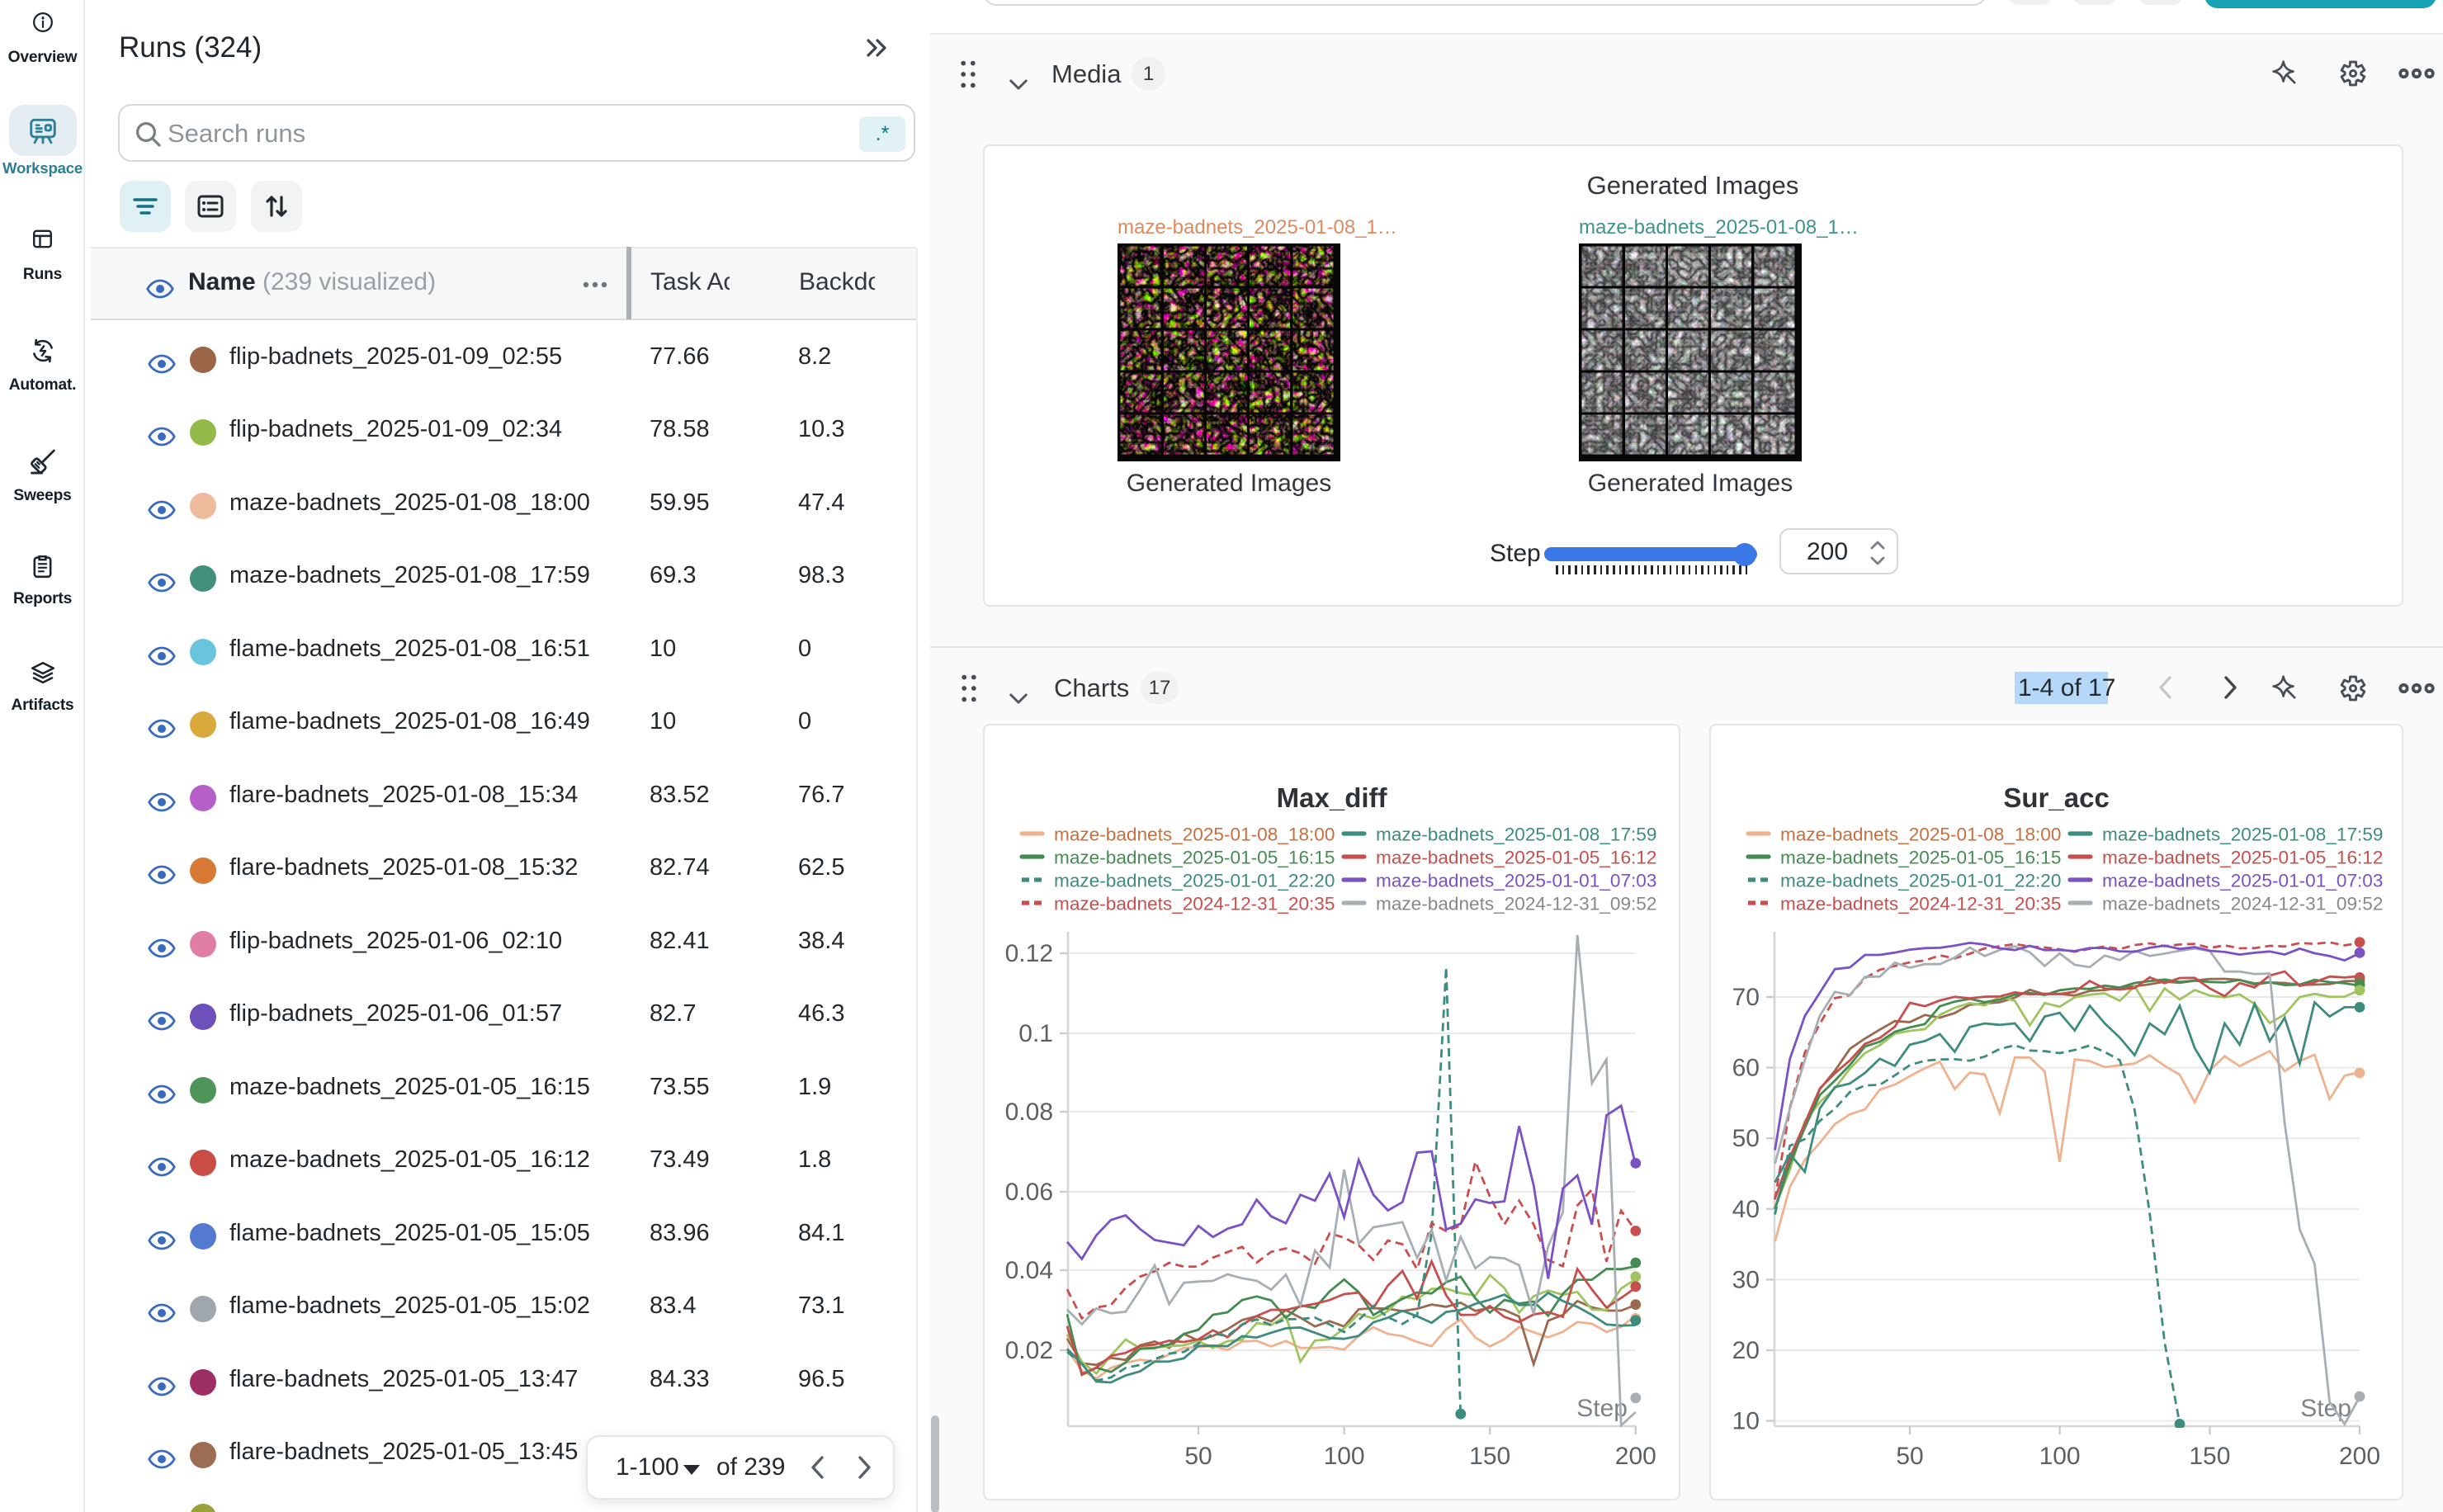 The height and width of the screenshot is (1512, 2443). What do you see at coordinates (2325, 1408) in the screenshot?
I see `svg-text: Step` at bounding box center [2325, 1408].